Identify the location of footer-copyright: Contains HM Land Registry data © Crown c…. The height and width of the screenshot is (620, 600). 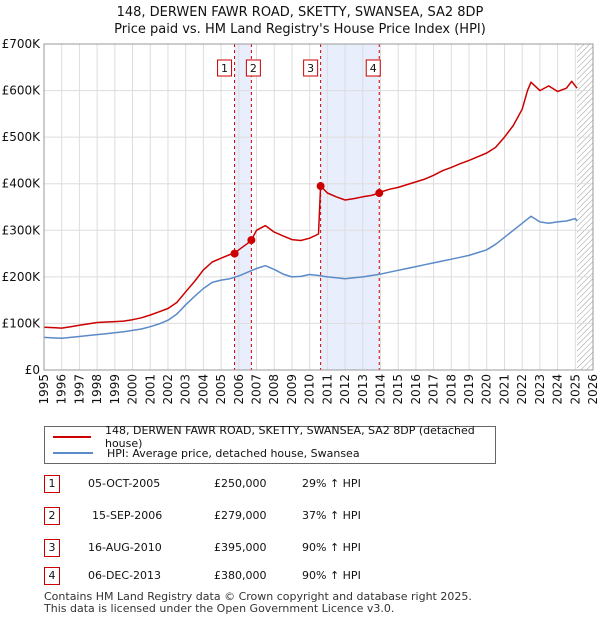
(258, 596).